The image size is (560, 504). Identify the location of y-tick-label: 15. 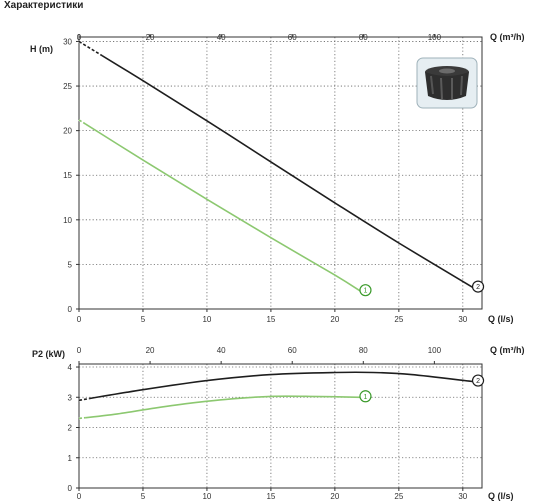
(67, 175).